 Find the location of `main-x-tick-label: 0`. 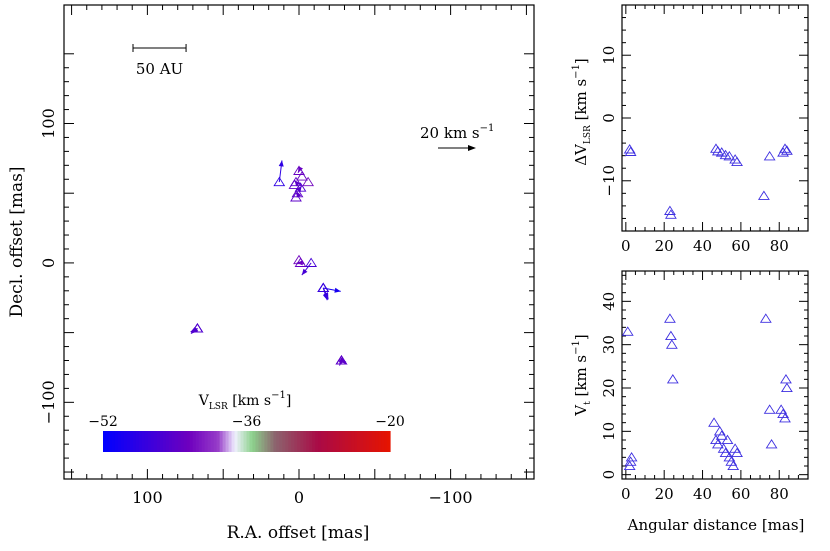

main-x-tick-label: 0 is located at coordinates (299, 497).